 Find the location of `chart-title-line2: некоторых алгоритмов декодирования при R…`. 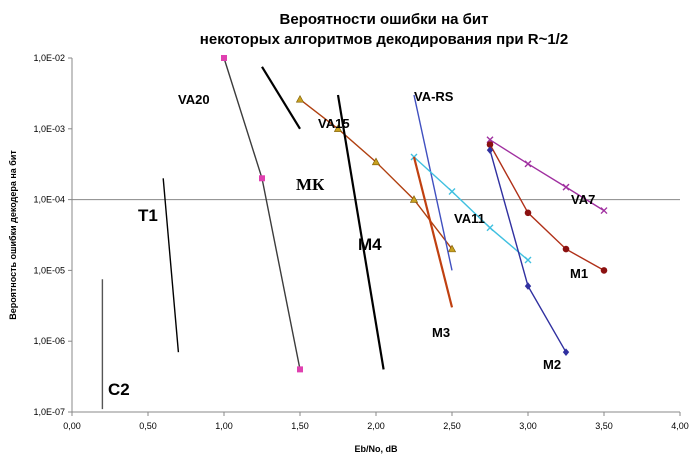

chart-title-line2: некоторых алгоритмов декодирования при R… is located at coordinates (384, 39).